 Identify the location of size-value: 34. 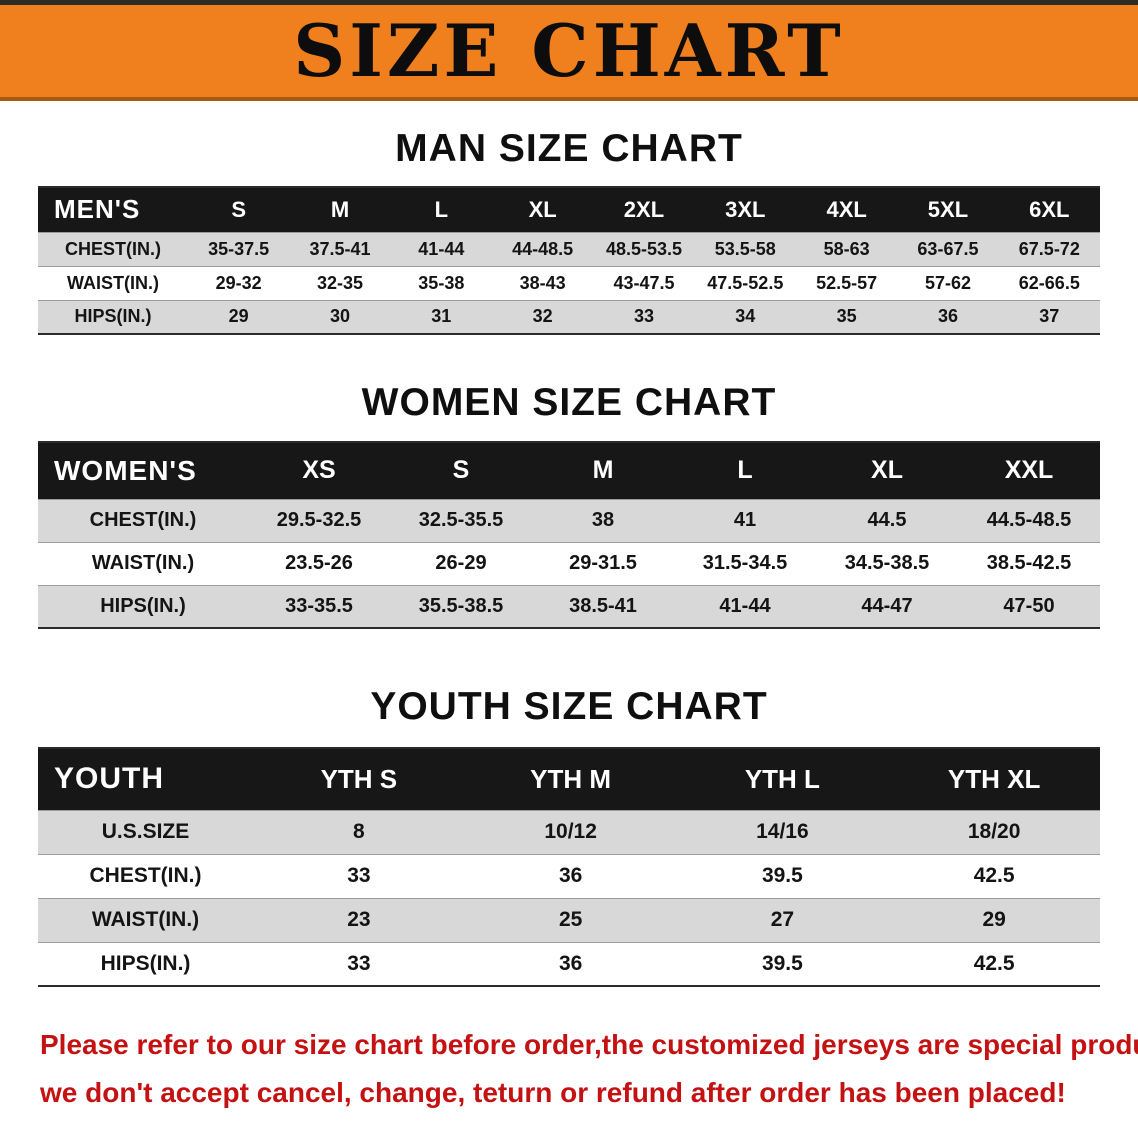
(745, 317).